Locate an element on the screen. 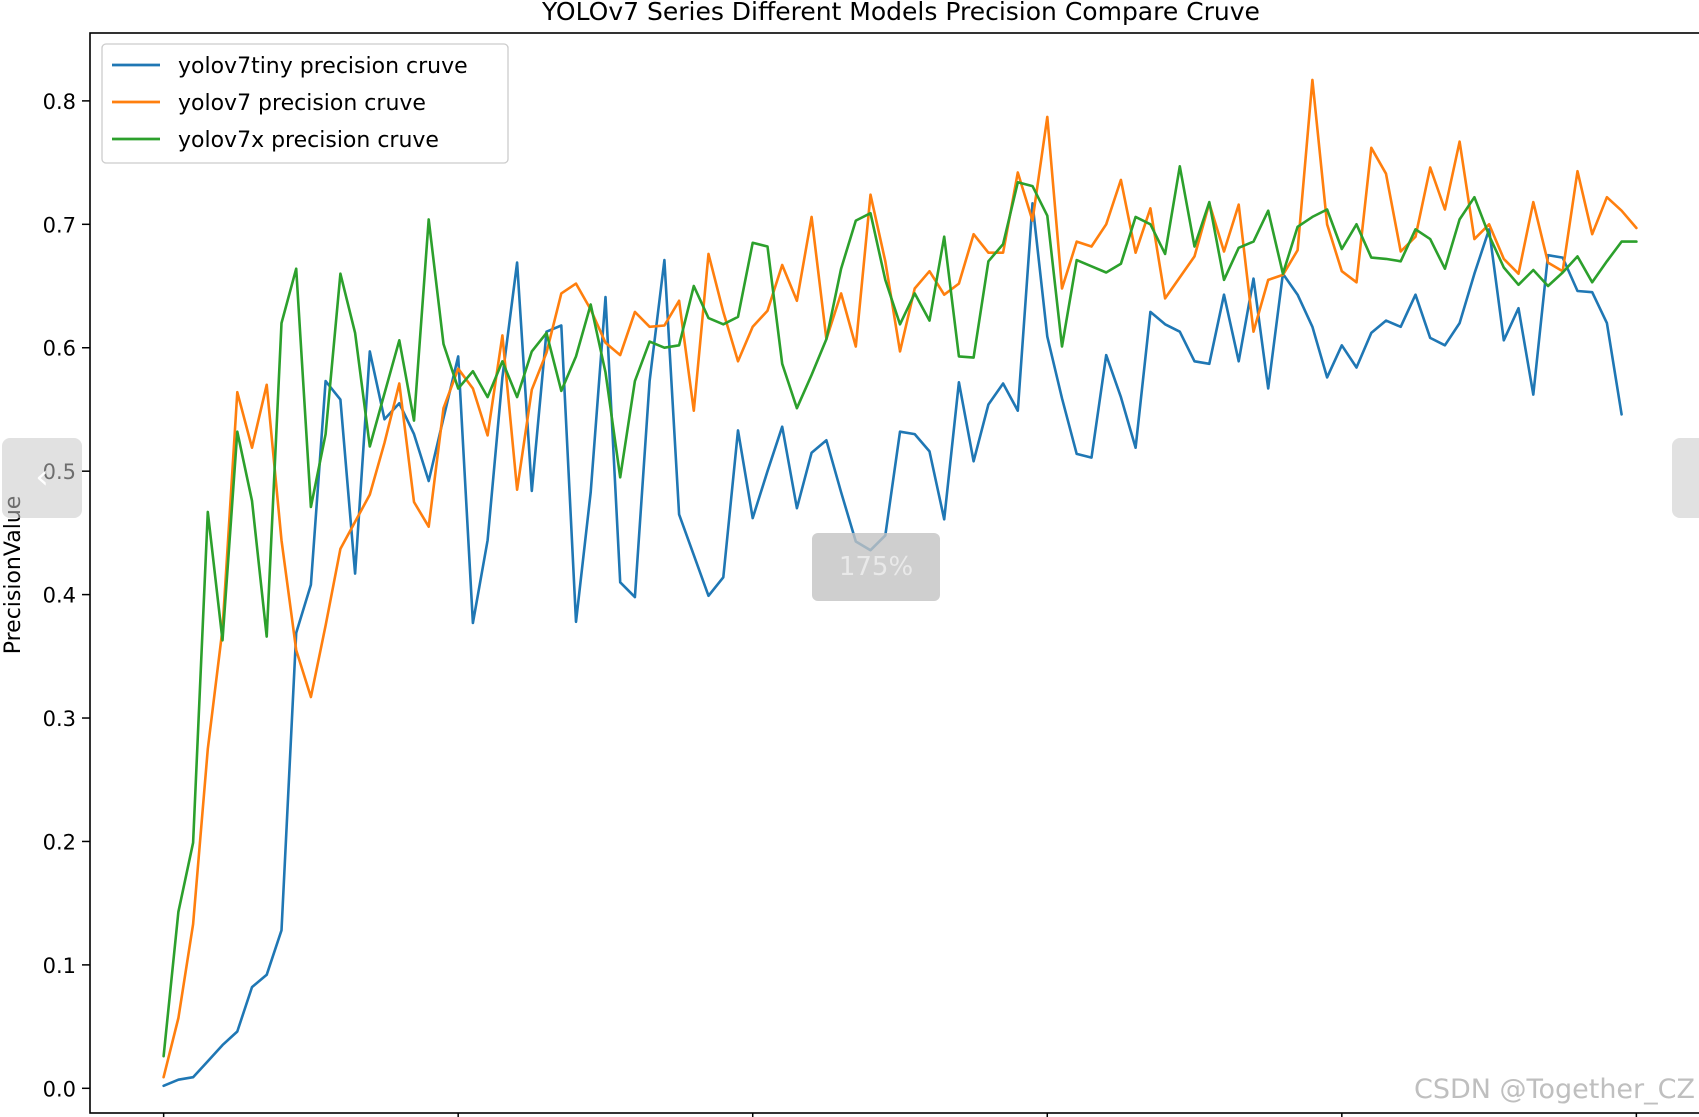  legend-box is located at coordinates (305, 103).